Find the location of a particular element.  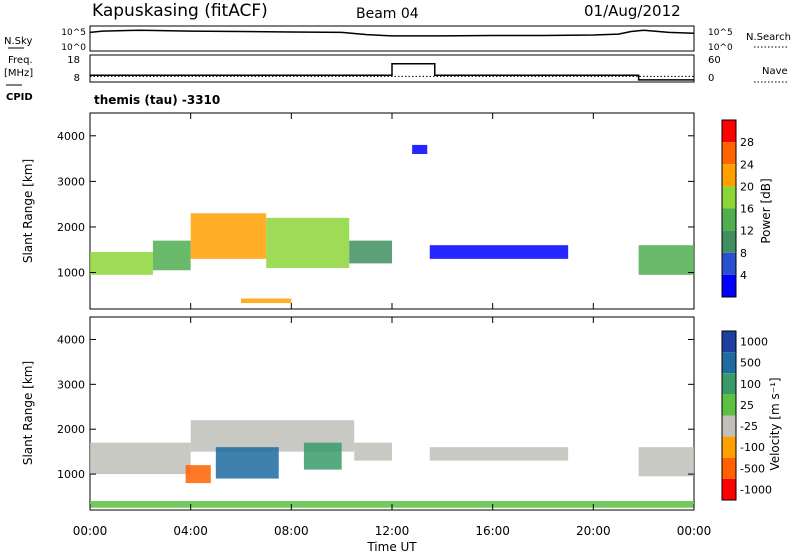

date-title: 01/Aug/2012 is located at coordinates (632, 11).